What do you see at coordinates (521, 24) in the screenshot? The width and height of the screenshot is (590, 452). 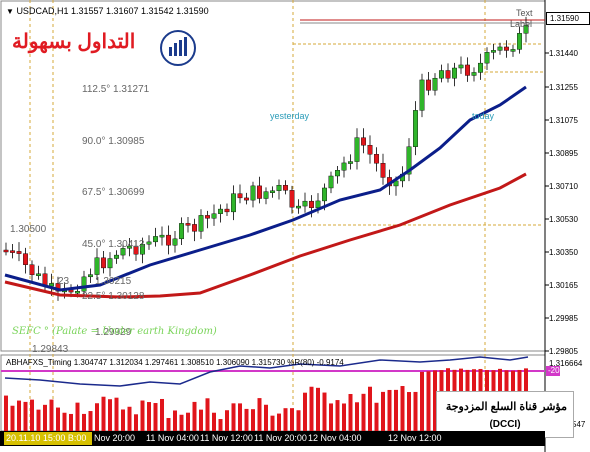 I see `label-object: Label` at bounding box center [521, 24].